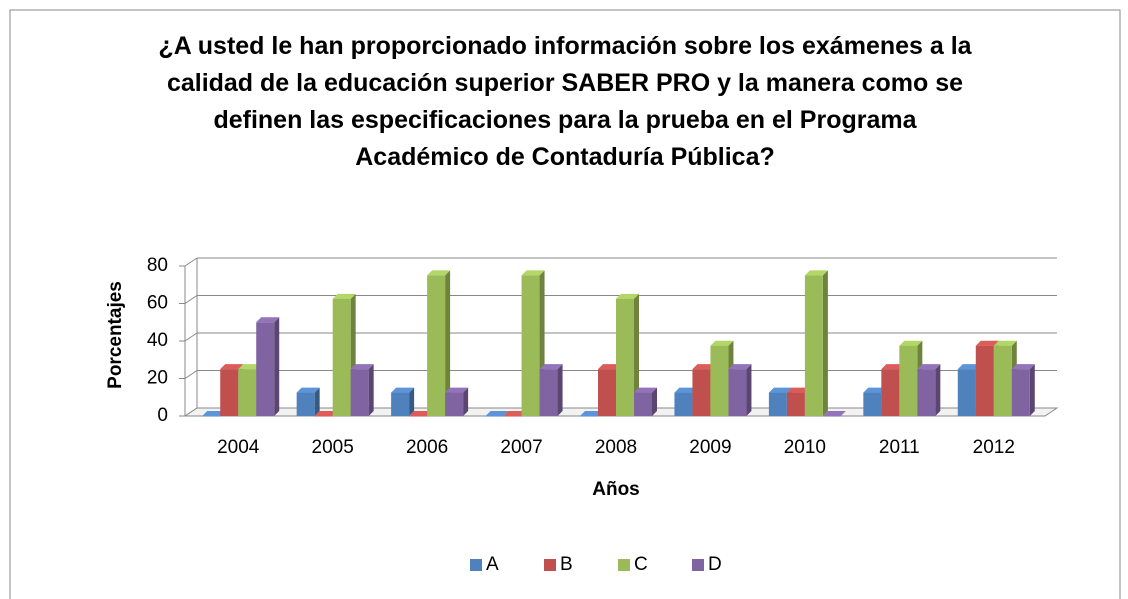  What do you see at coordinates (115, 335) in the screenshot?
I see `y-axis-label: Porcentajes` at bounding box center [115, 335].